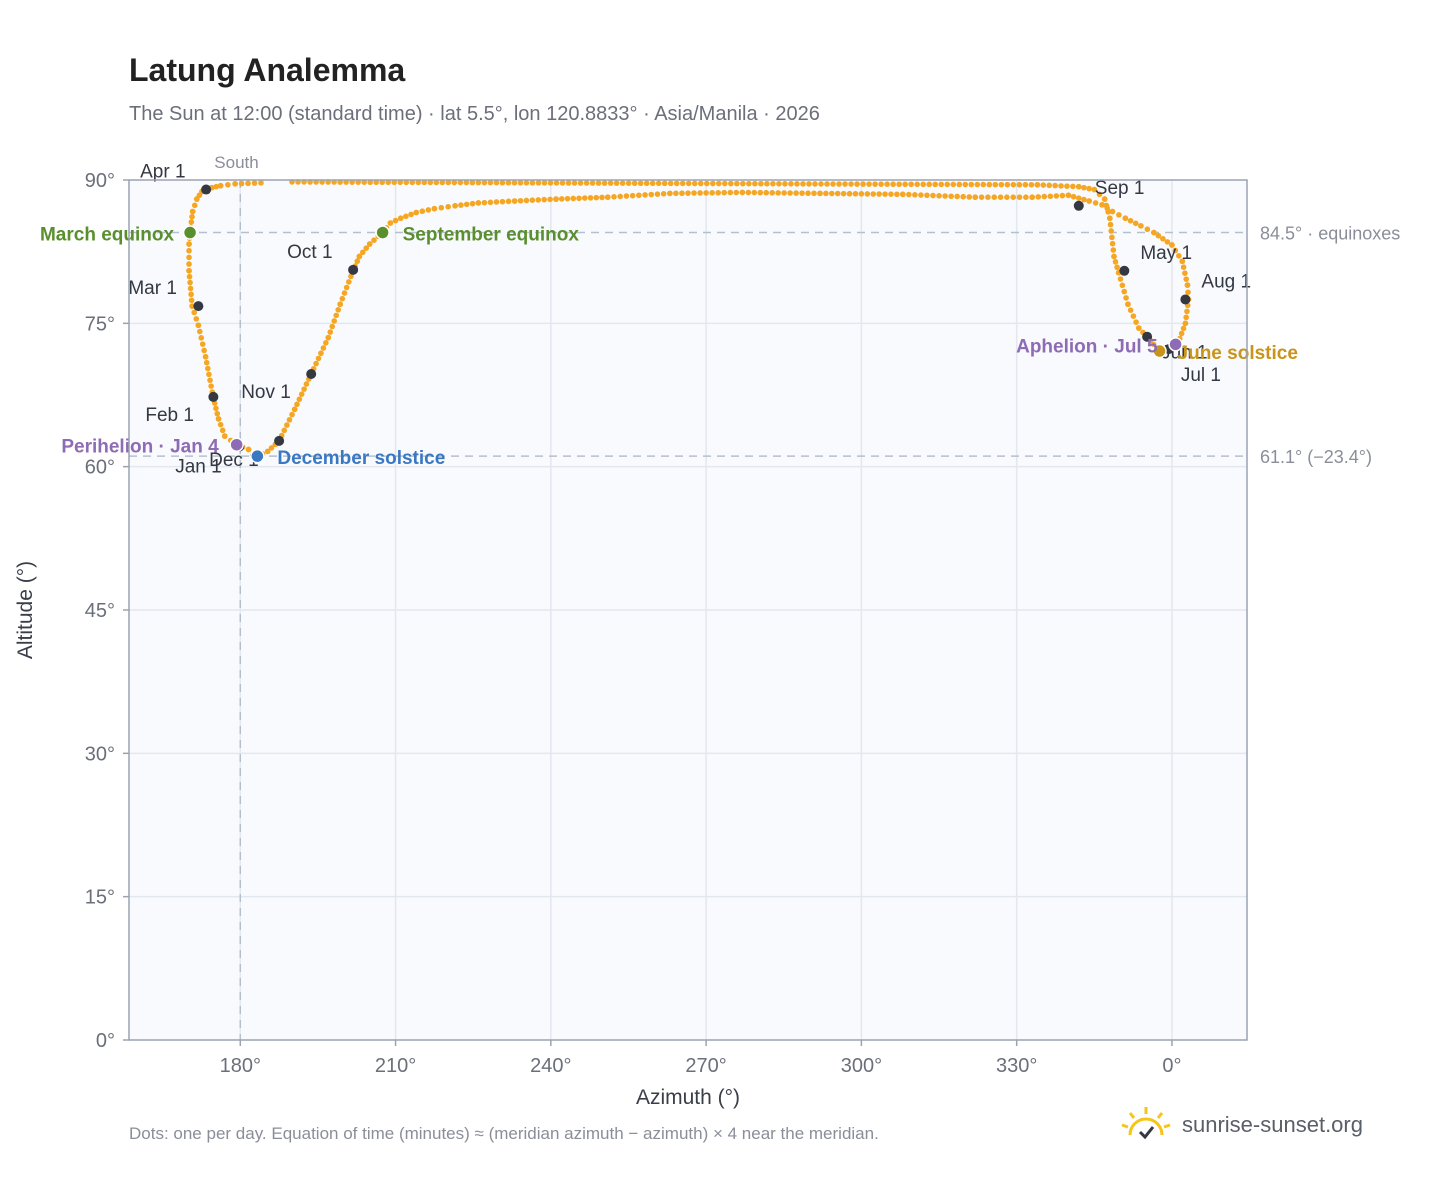  Describe the element at coordinates (107, 235) in the screenshot. I see `event-label: March equinox` at that location.